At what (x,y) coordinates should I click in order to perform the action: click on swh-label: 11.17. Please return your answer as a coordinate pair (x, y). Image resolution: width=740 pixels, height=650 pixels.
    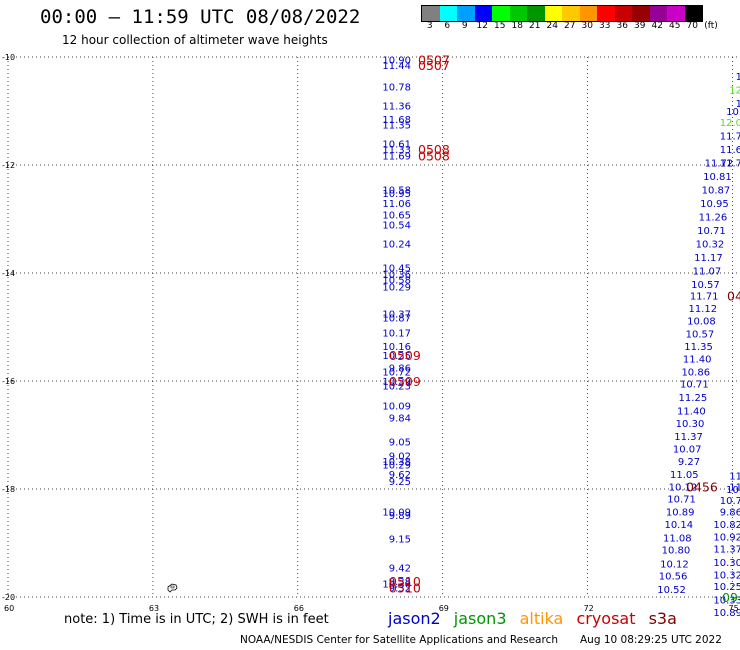
    Looking at the image, I should click on (708, 258).